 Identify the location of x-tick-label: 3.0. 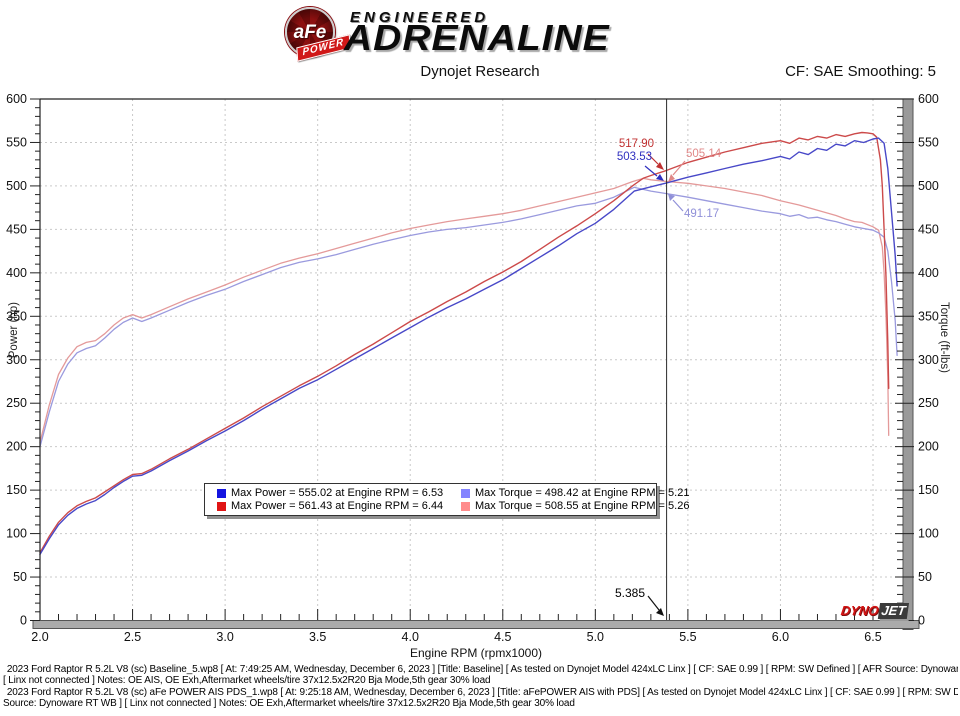
(224, 637).